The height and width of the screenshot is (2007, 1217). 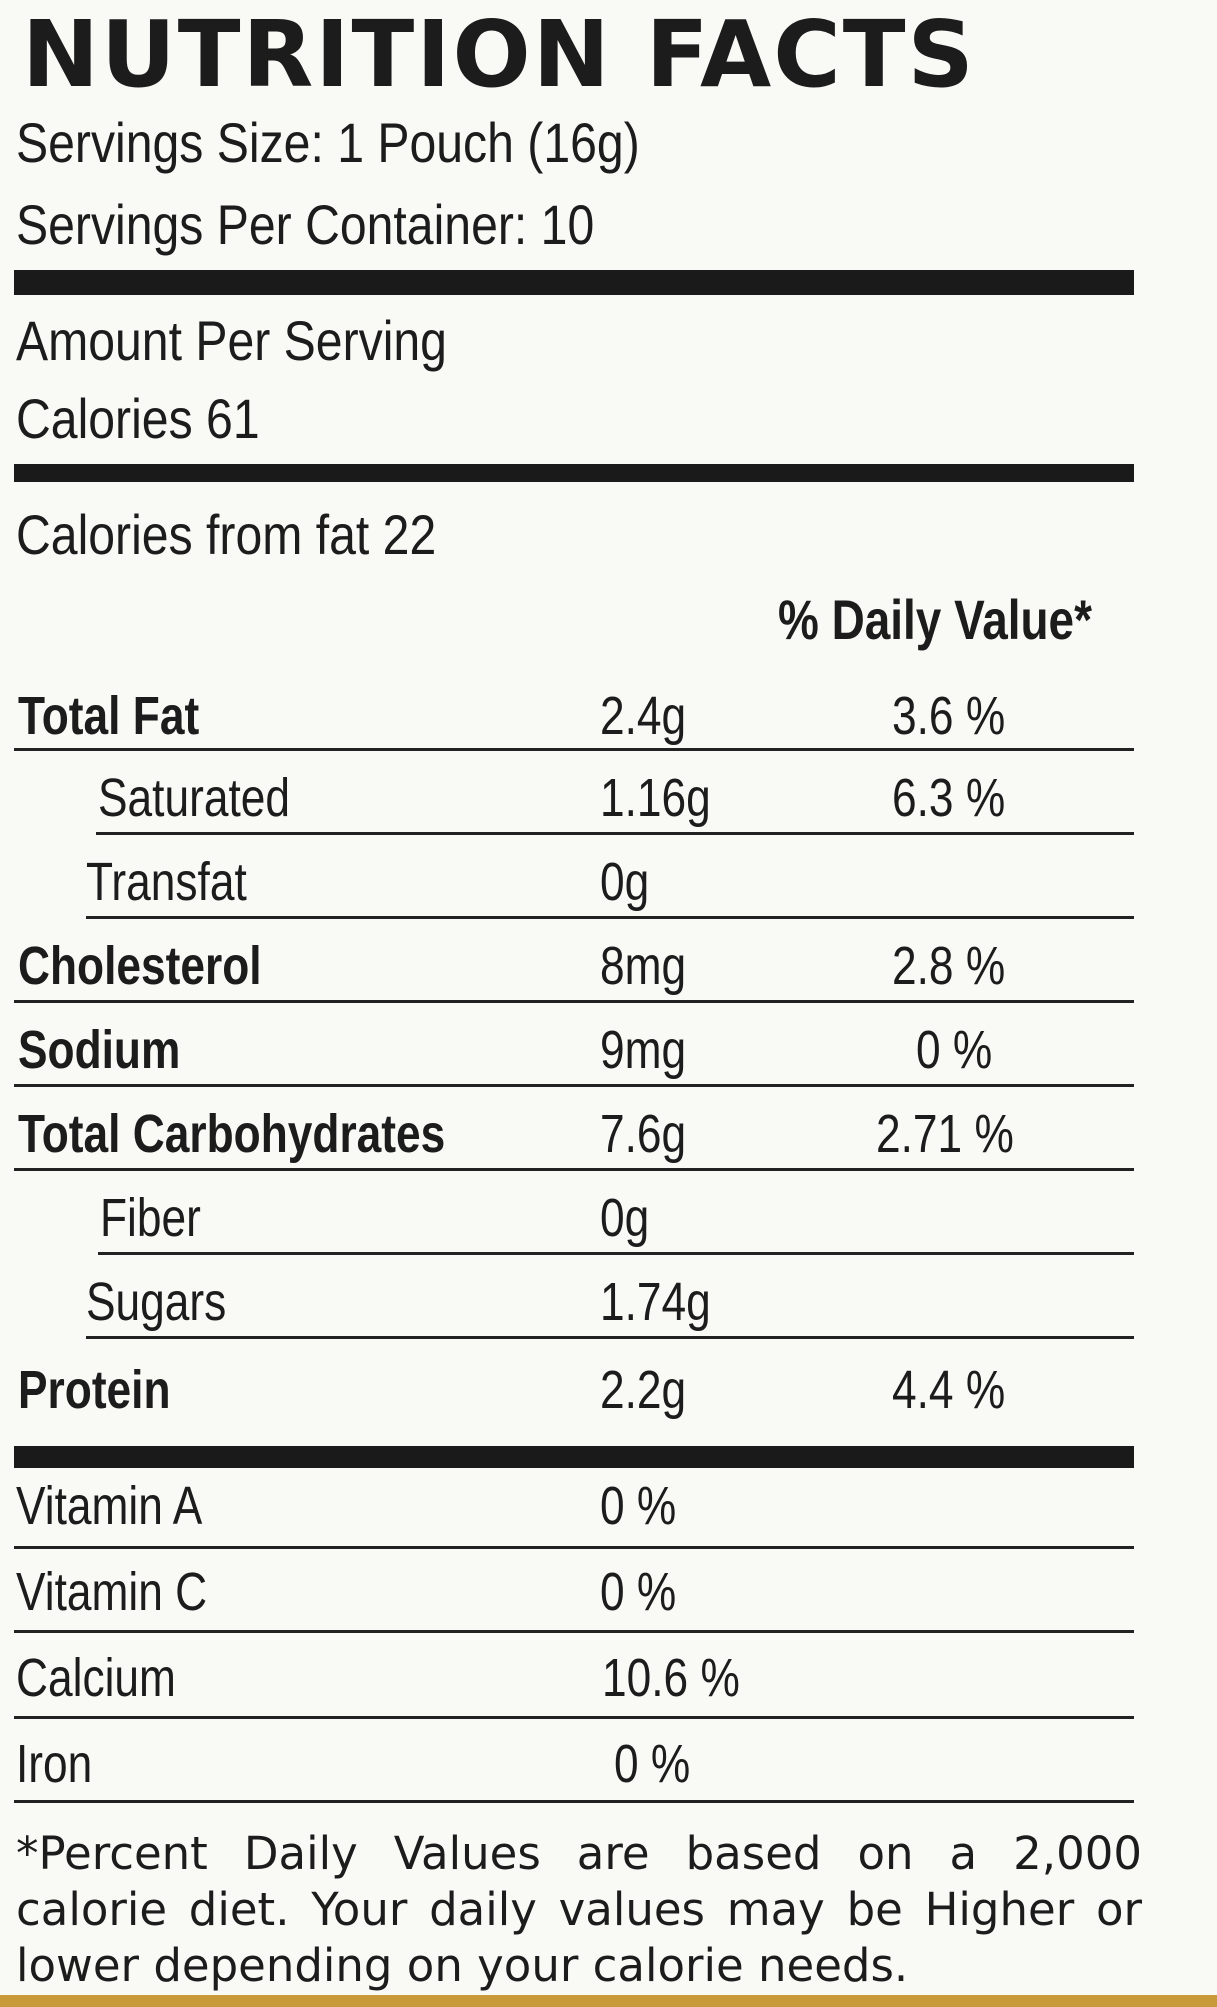 I want to click on package-edge, so click(x=608, y=2001).